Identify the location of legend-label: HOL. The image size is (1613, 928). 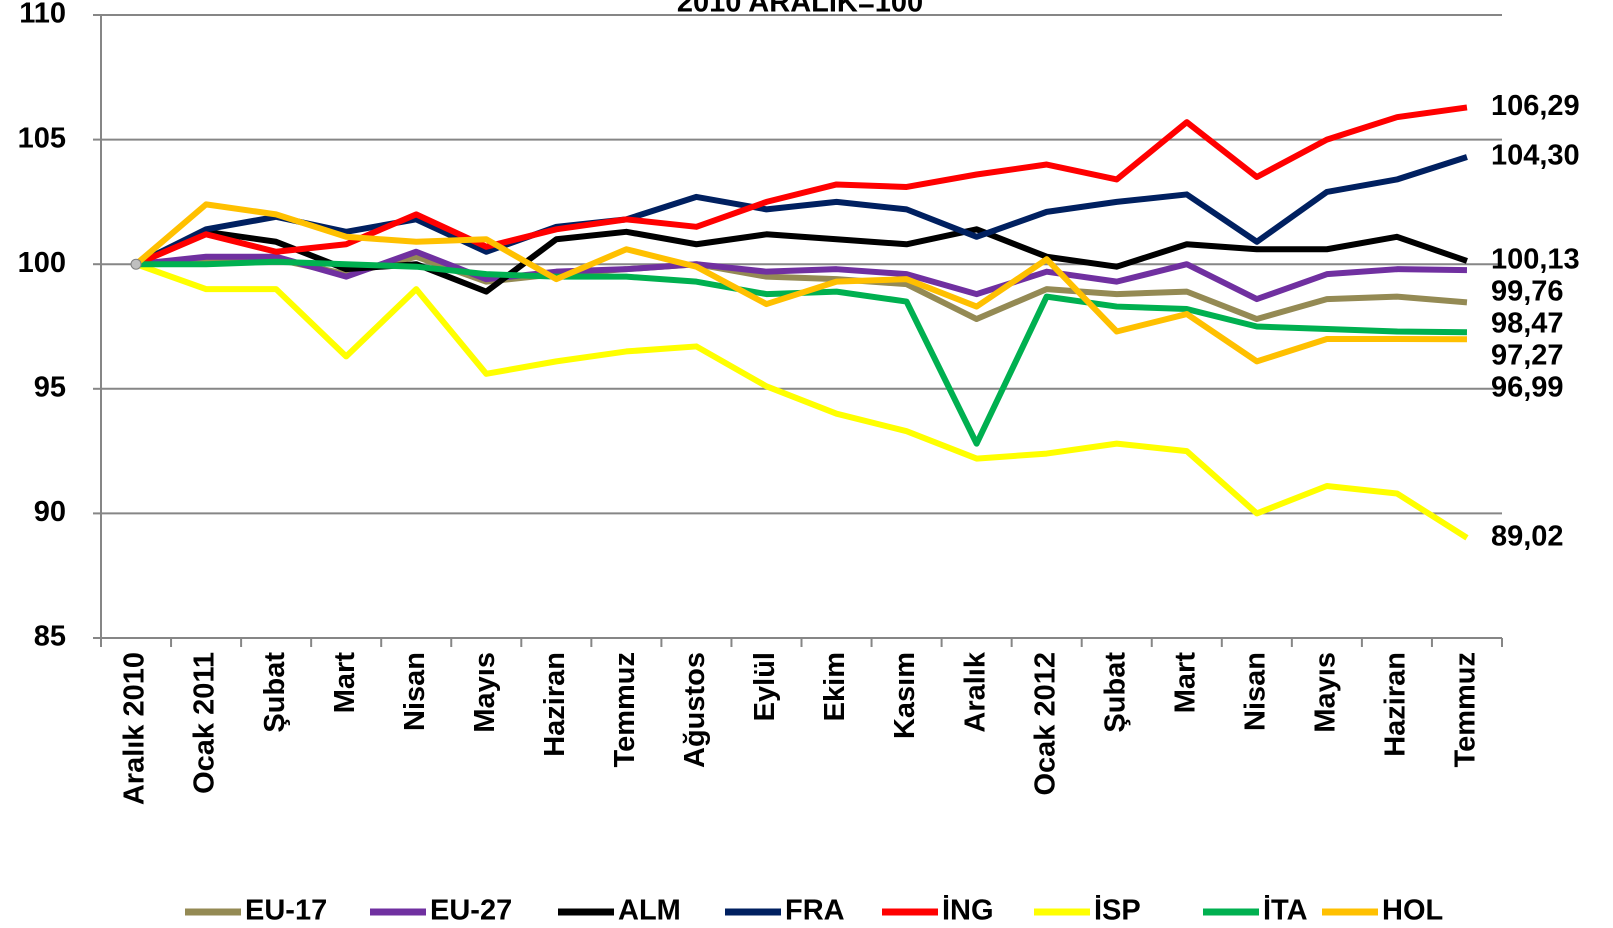
(1412, 911).